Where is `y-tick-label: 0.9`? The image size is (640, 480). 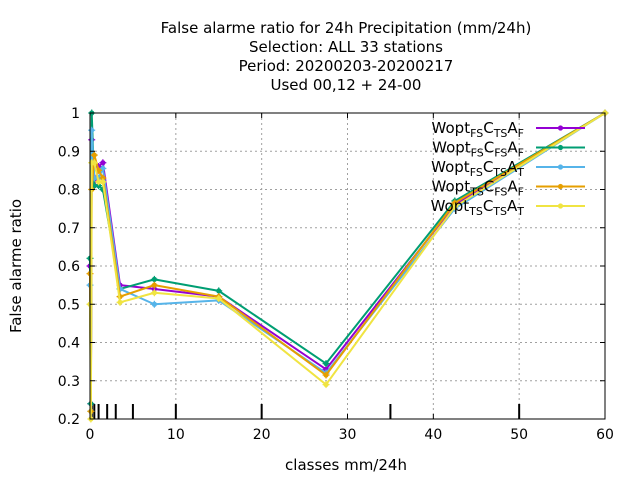
y-tick-label: 0.9 is located at coordinates (69, 152).